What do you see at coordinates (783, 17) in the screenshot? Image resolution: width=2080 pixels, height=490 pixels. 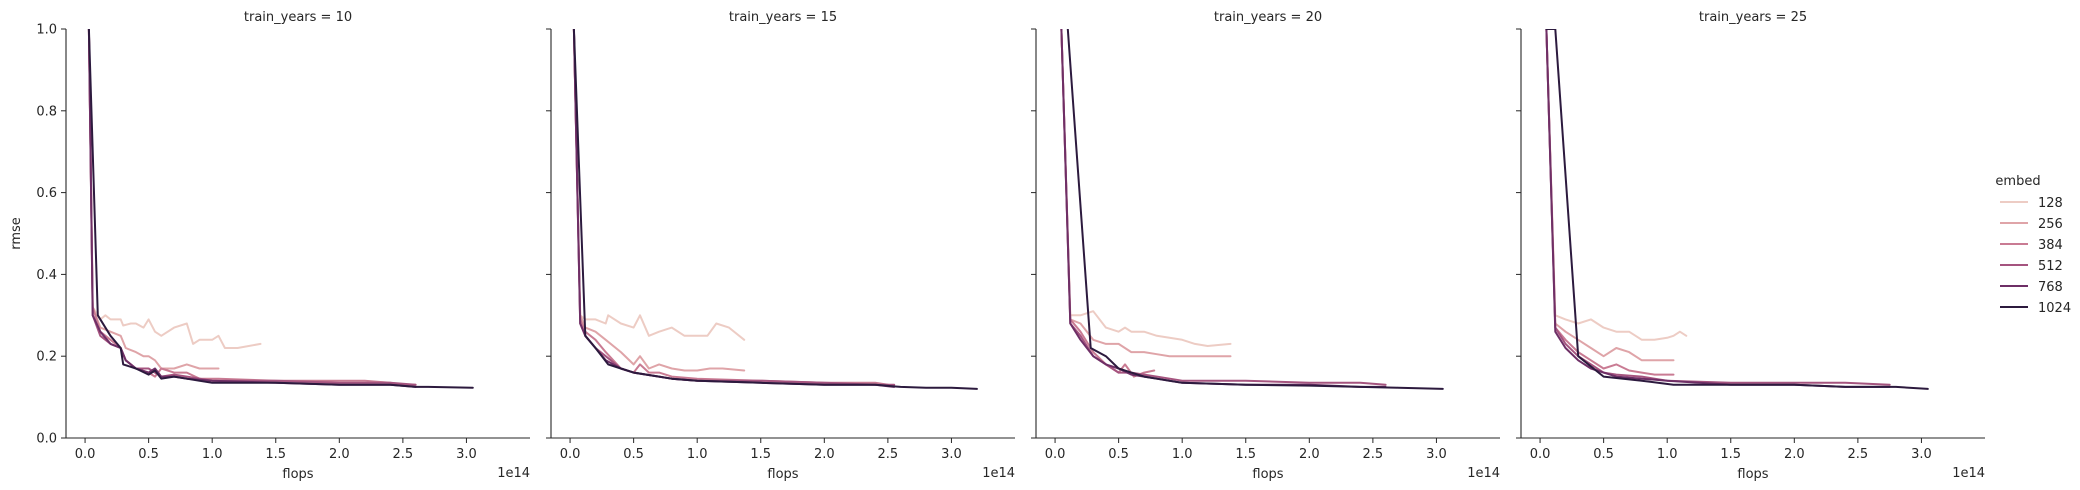 I see `panel-title: train_years = 15` at bounding box center [783, 17].